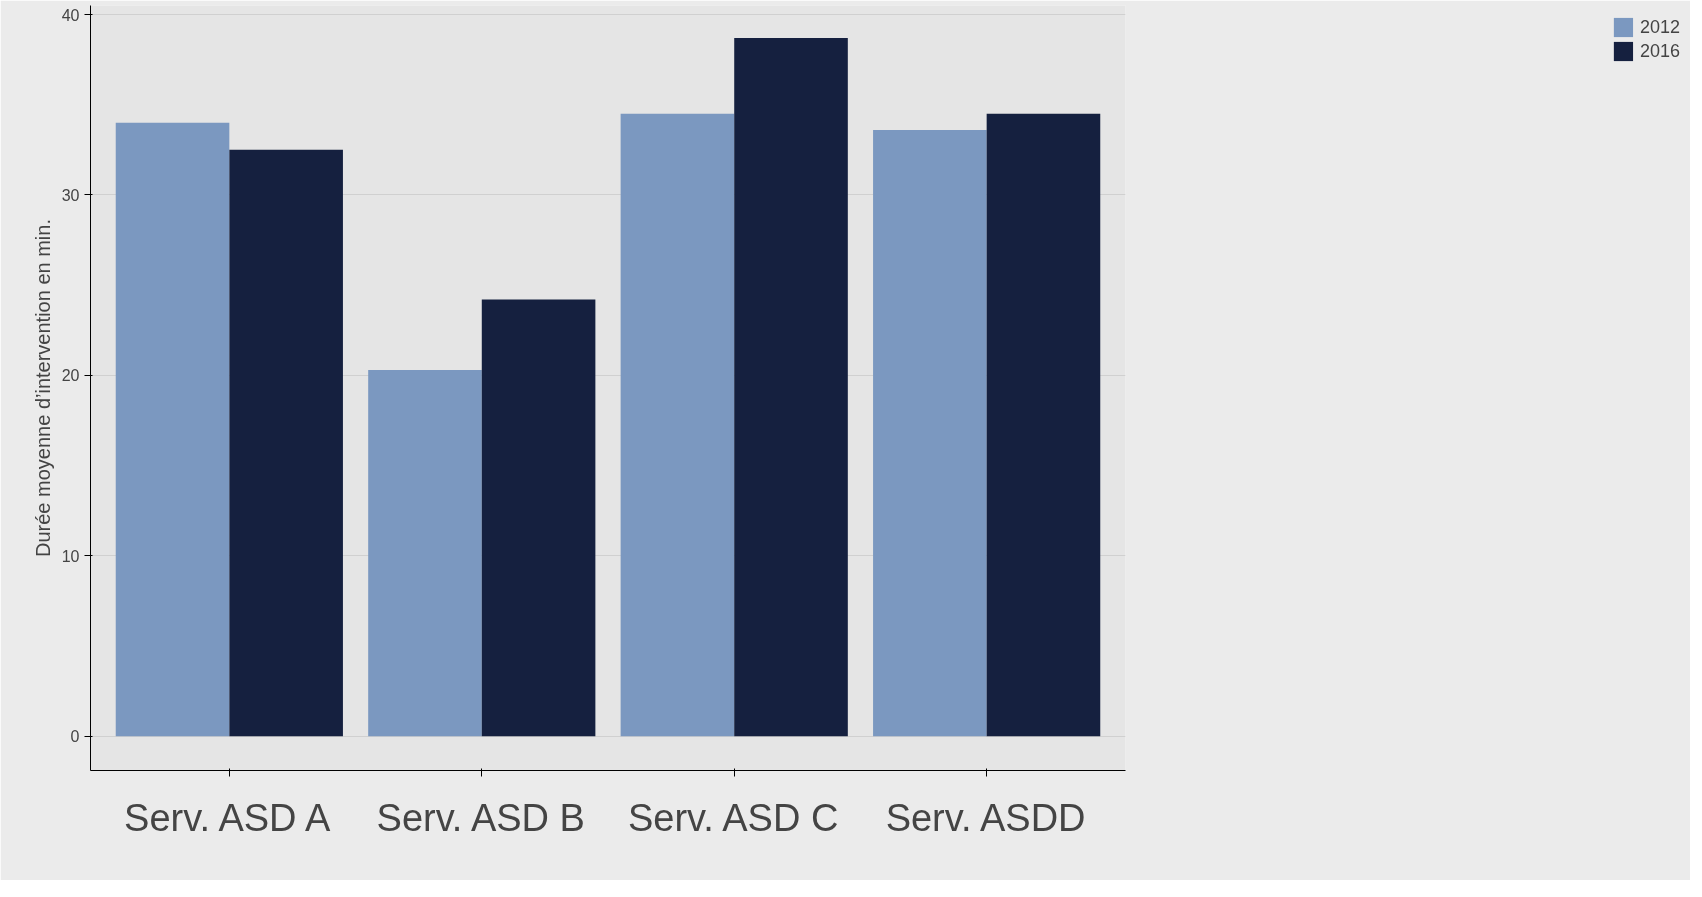 The height and width of the screenshot is (897, 1702). Describe the element at coordinates (480, 817) in the screenshot. I see `x-tick-label: Serv. ASD B` at that location.